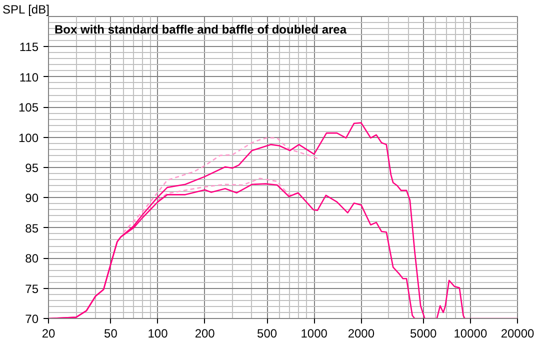 This screenshot has height=340, width=539. What do you see at coordinates (424, 333) in the screenshot?
I see `x-tick-label: 5000` at bounding box center [424, 333].